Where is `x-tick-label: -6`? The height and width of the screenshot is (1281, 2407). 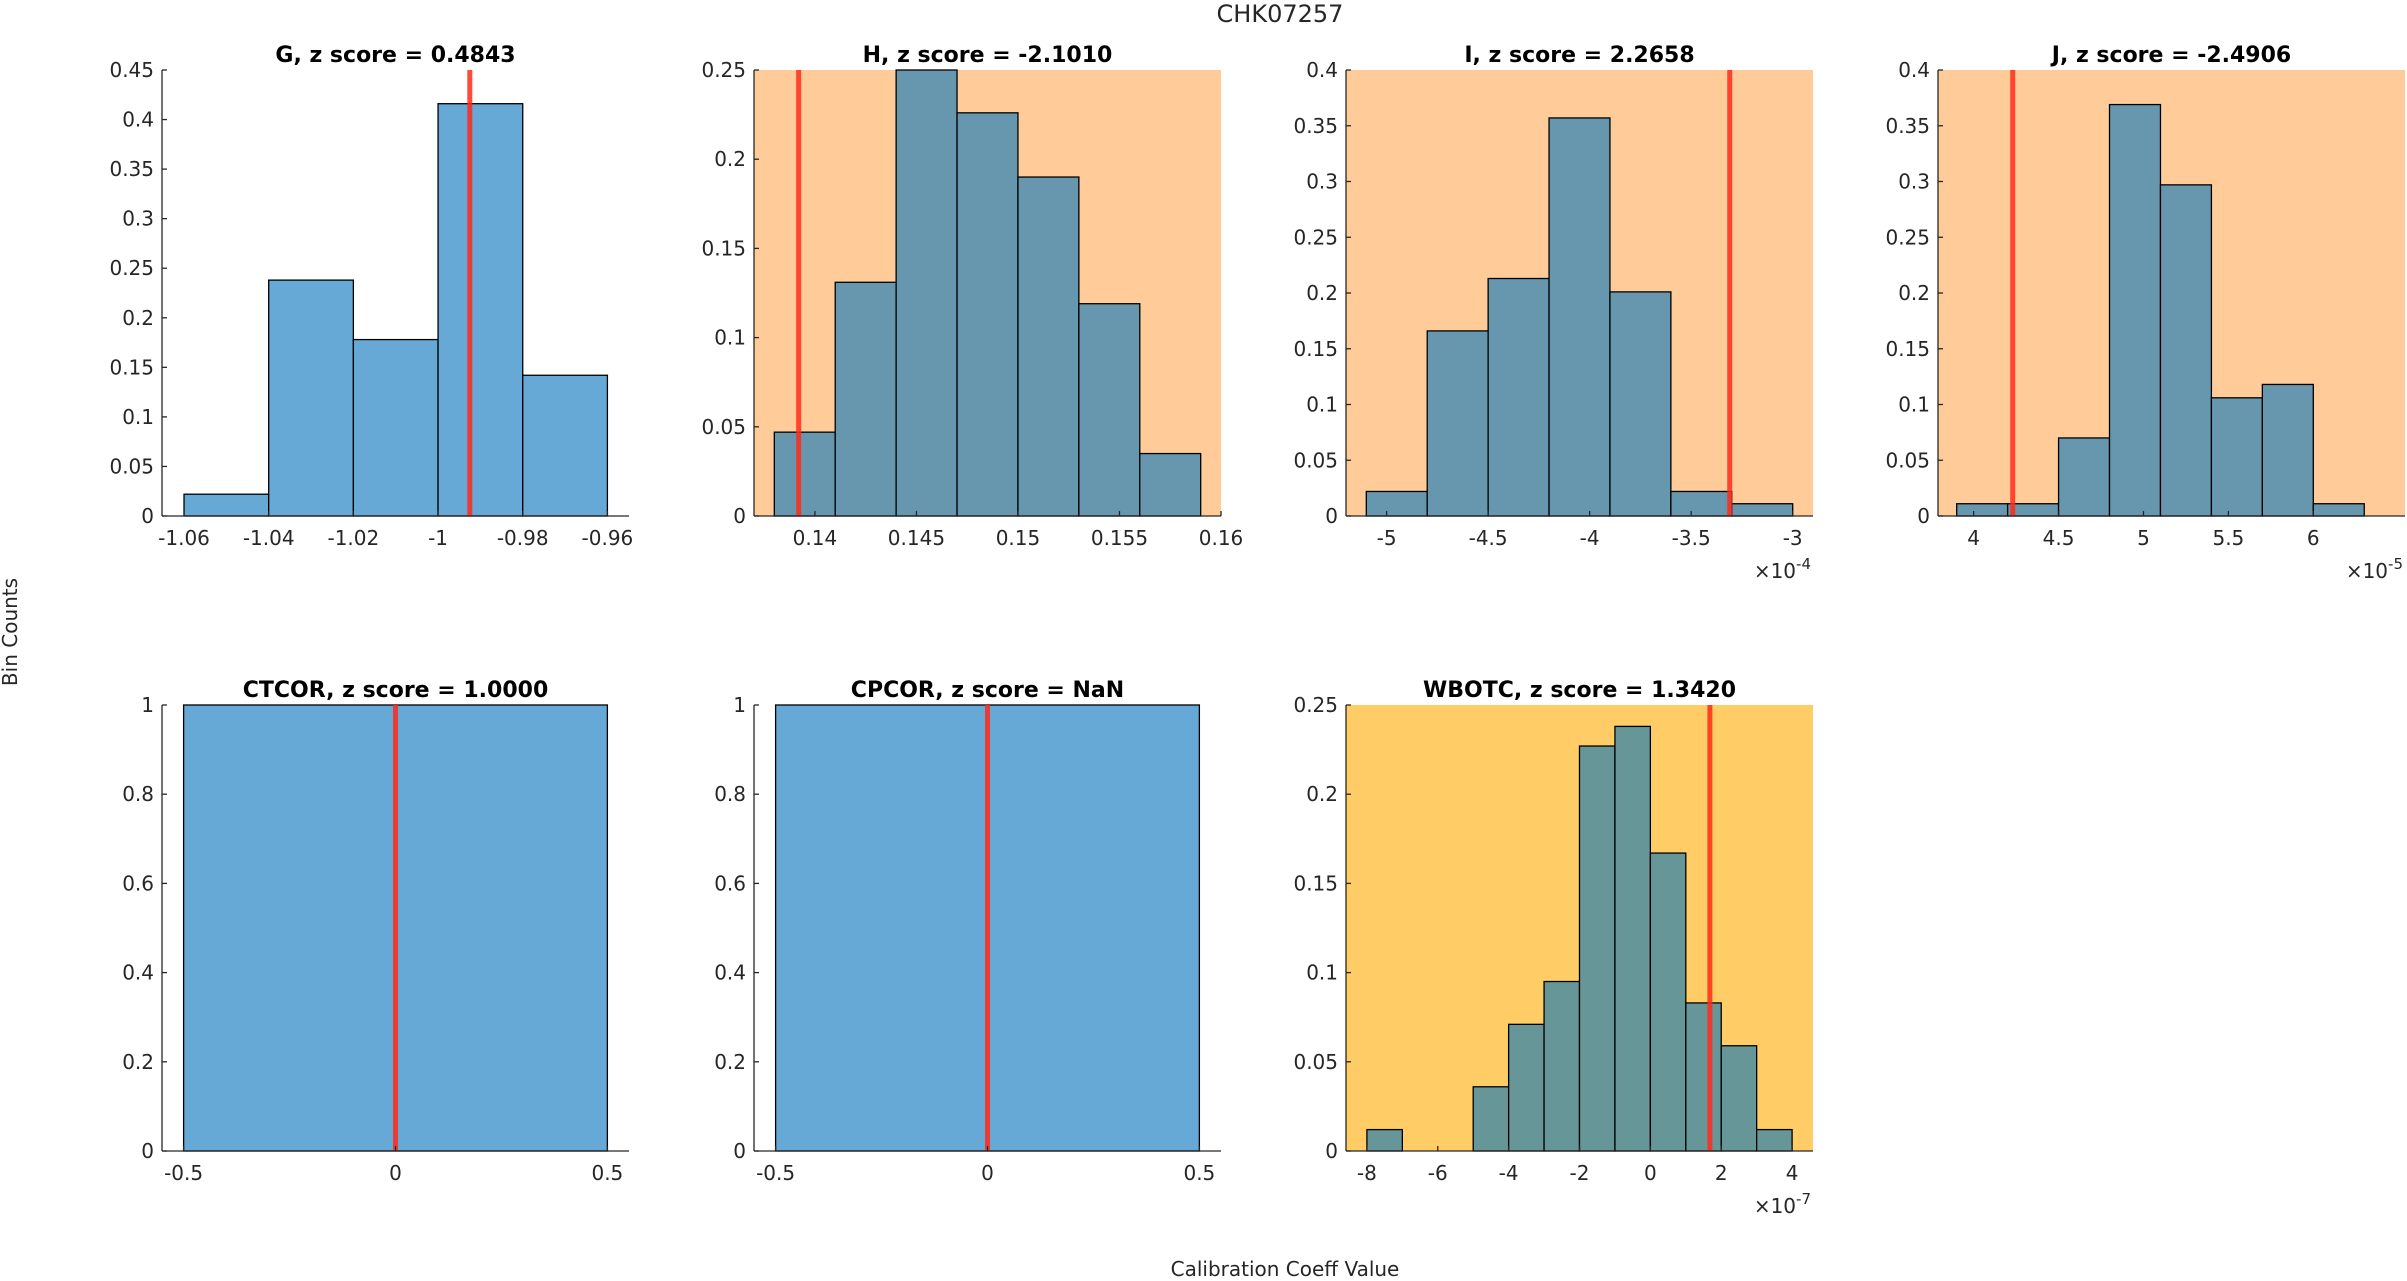 x-tick-label: -6 is located at coordinates (1438, 1173).